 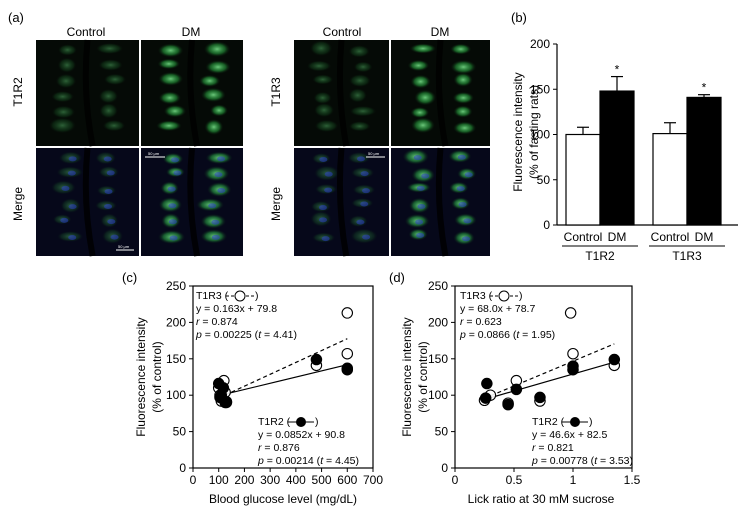 What do you see at coordinates (617, 158) in the screenshot?
I see `bar` at bounding box center [617, 158].